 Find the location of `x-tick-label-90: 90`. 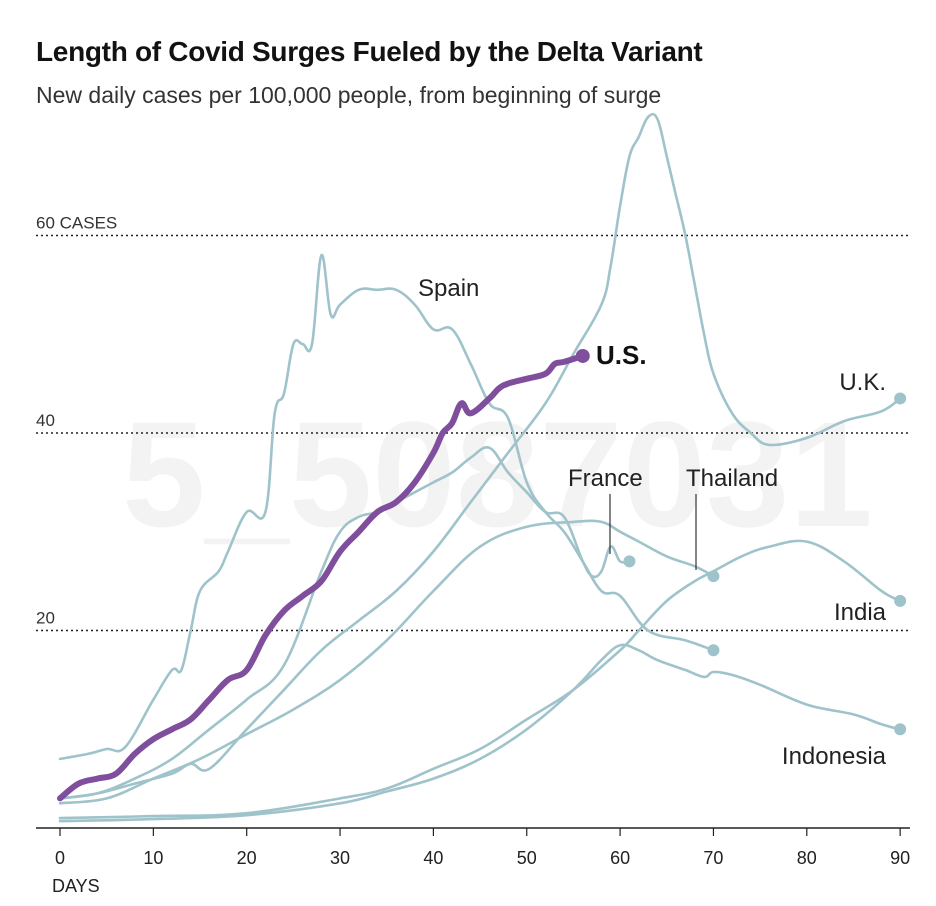

x-tick-label-90: 90 is located at coordinates (900, 858).